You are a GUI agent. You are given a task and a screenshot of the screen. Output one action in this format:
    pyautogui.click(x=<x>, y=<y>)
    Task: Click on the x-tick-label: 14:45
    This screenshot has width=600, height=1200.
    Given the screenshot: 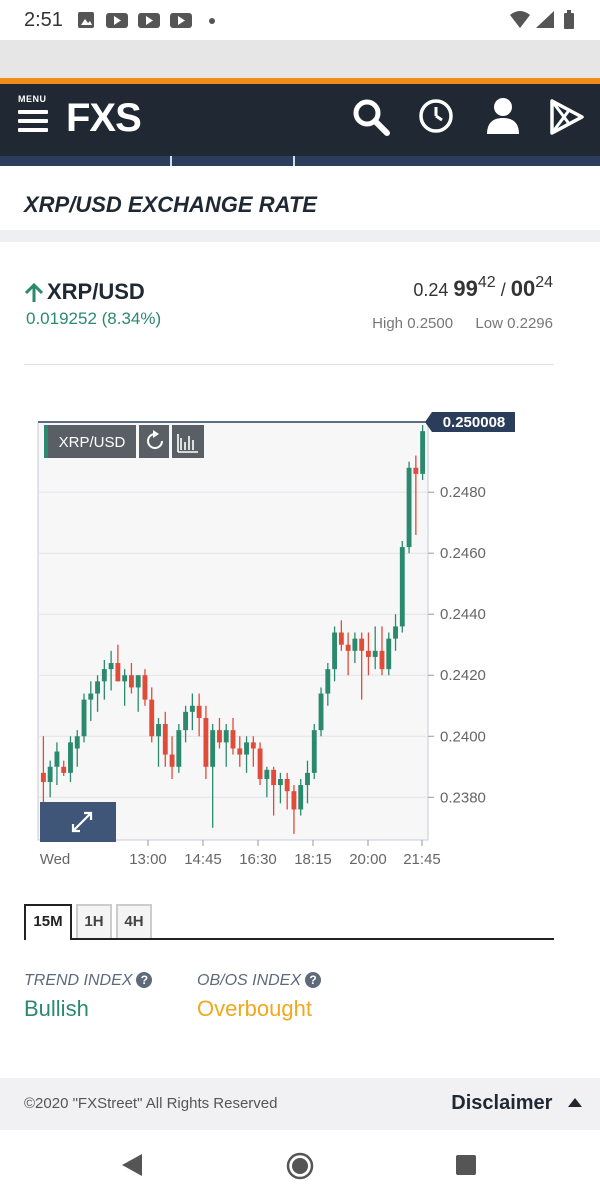 What is the action you would take?
    pyautogui.click(x=203, y=859)
    